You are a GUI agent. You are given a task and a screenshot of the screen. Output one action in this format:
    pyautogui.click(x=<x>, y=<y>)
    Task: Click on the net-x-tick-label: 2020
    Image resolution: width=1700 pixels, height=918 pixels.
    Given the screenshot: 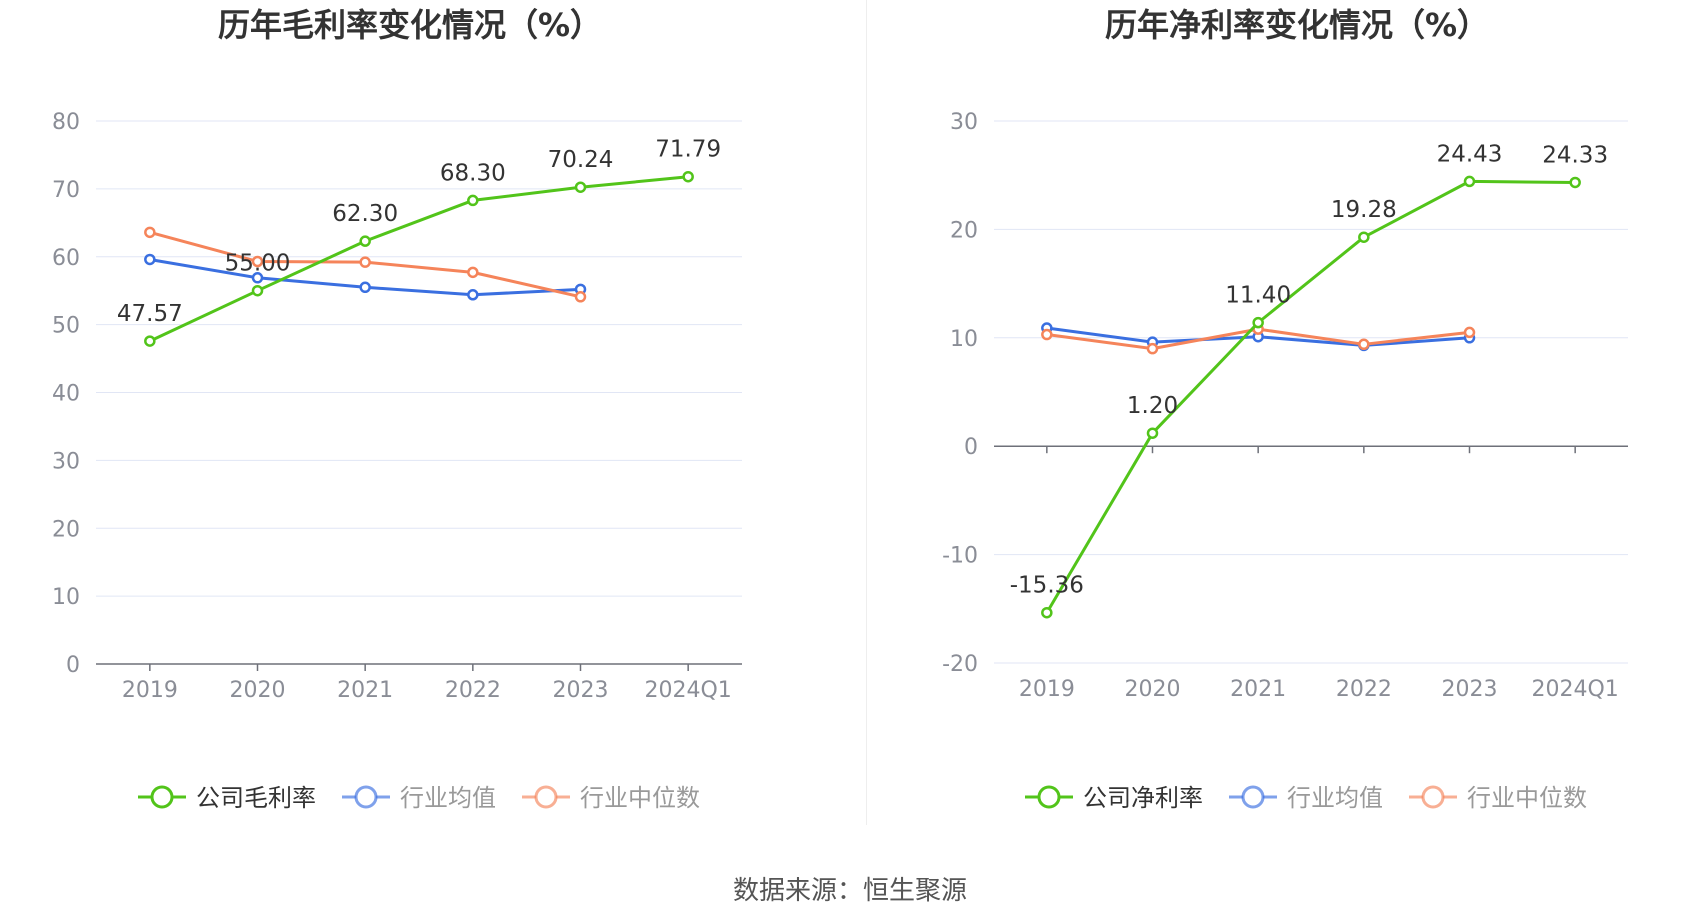 What is the action you would take?
    pyautogui.click(x=1153, y=689)
    